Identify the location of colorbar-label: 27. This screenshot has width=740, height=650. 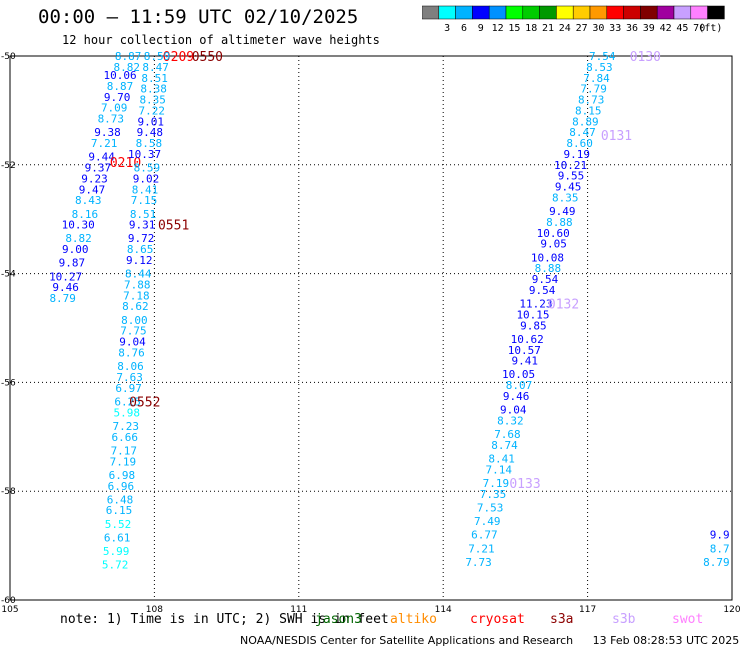
(582, 28).